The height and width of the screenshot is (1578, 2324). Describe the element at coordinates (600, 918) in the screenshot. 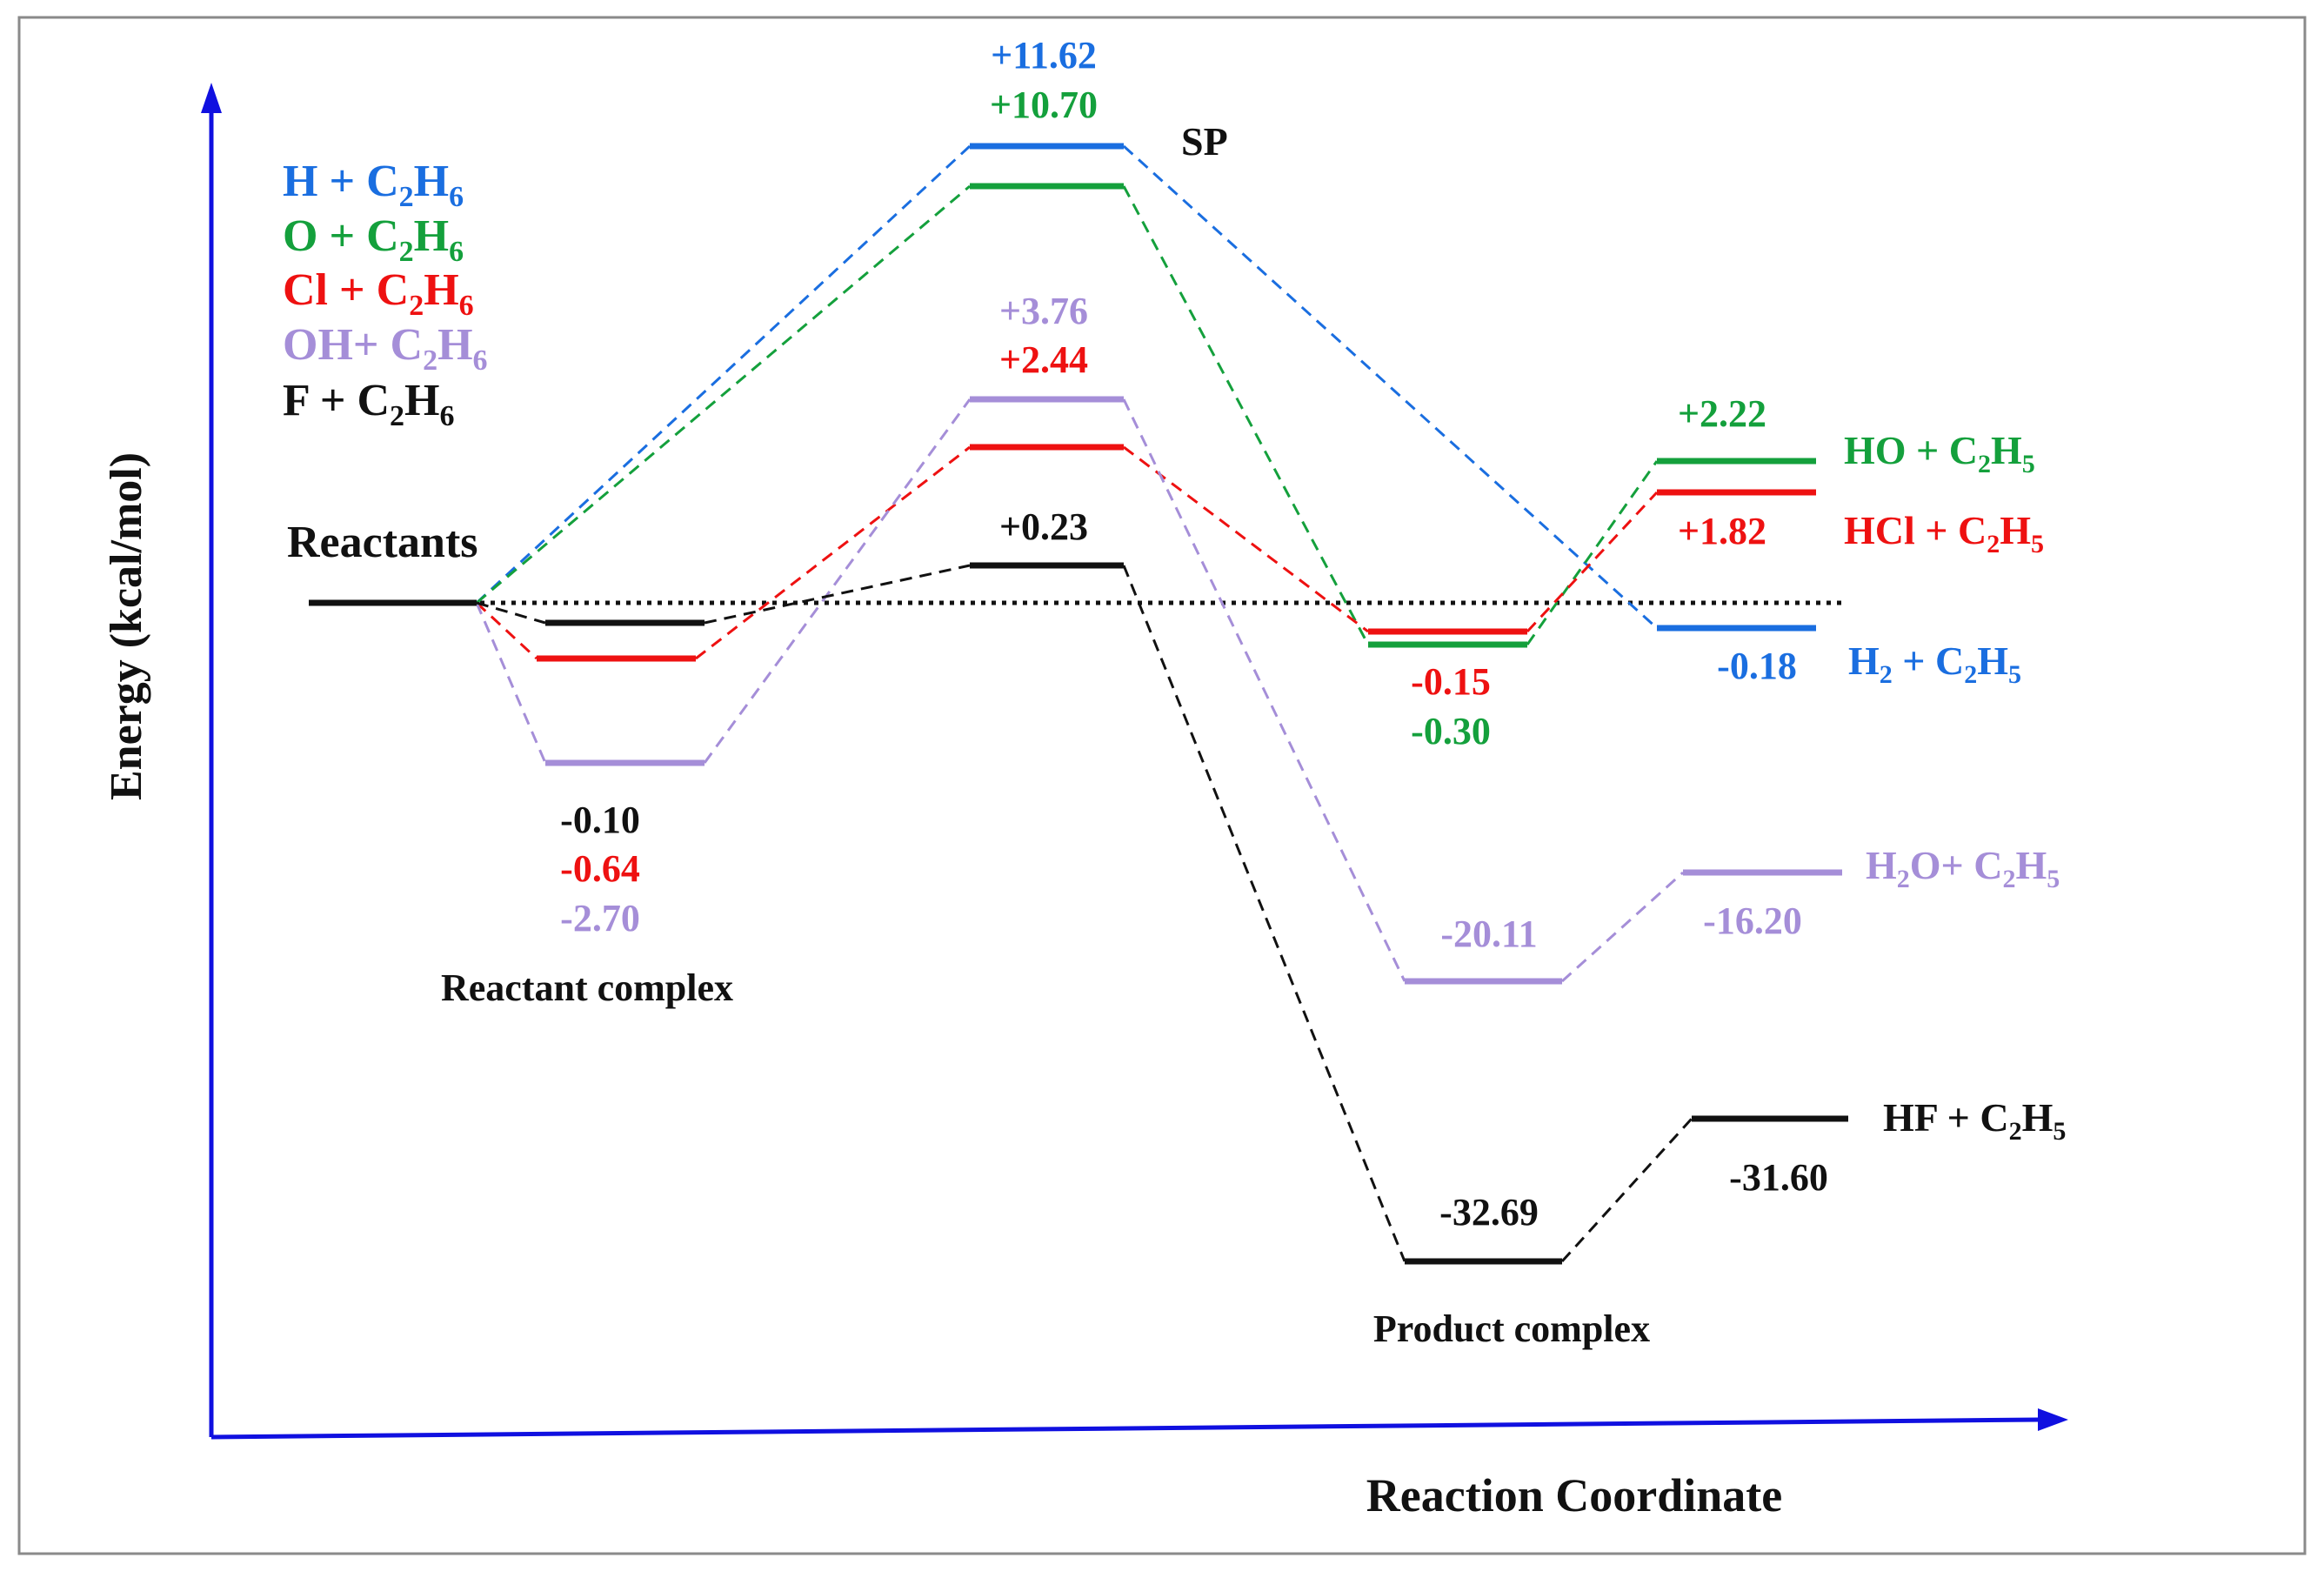

I see `value-oh-rc: -2.70` at that location.